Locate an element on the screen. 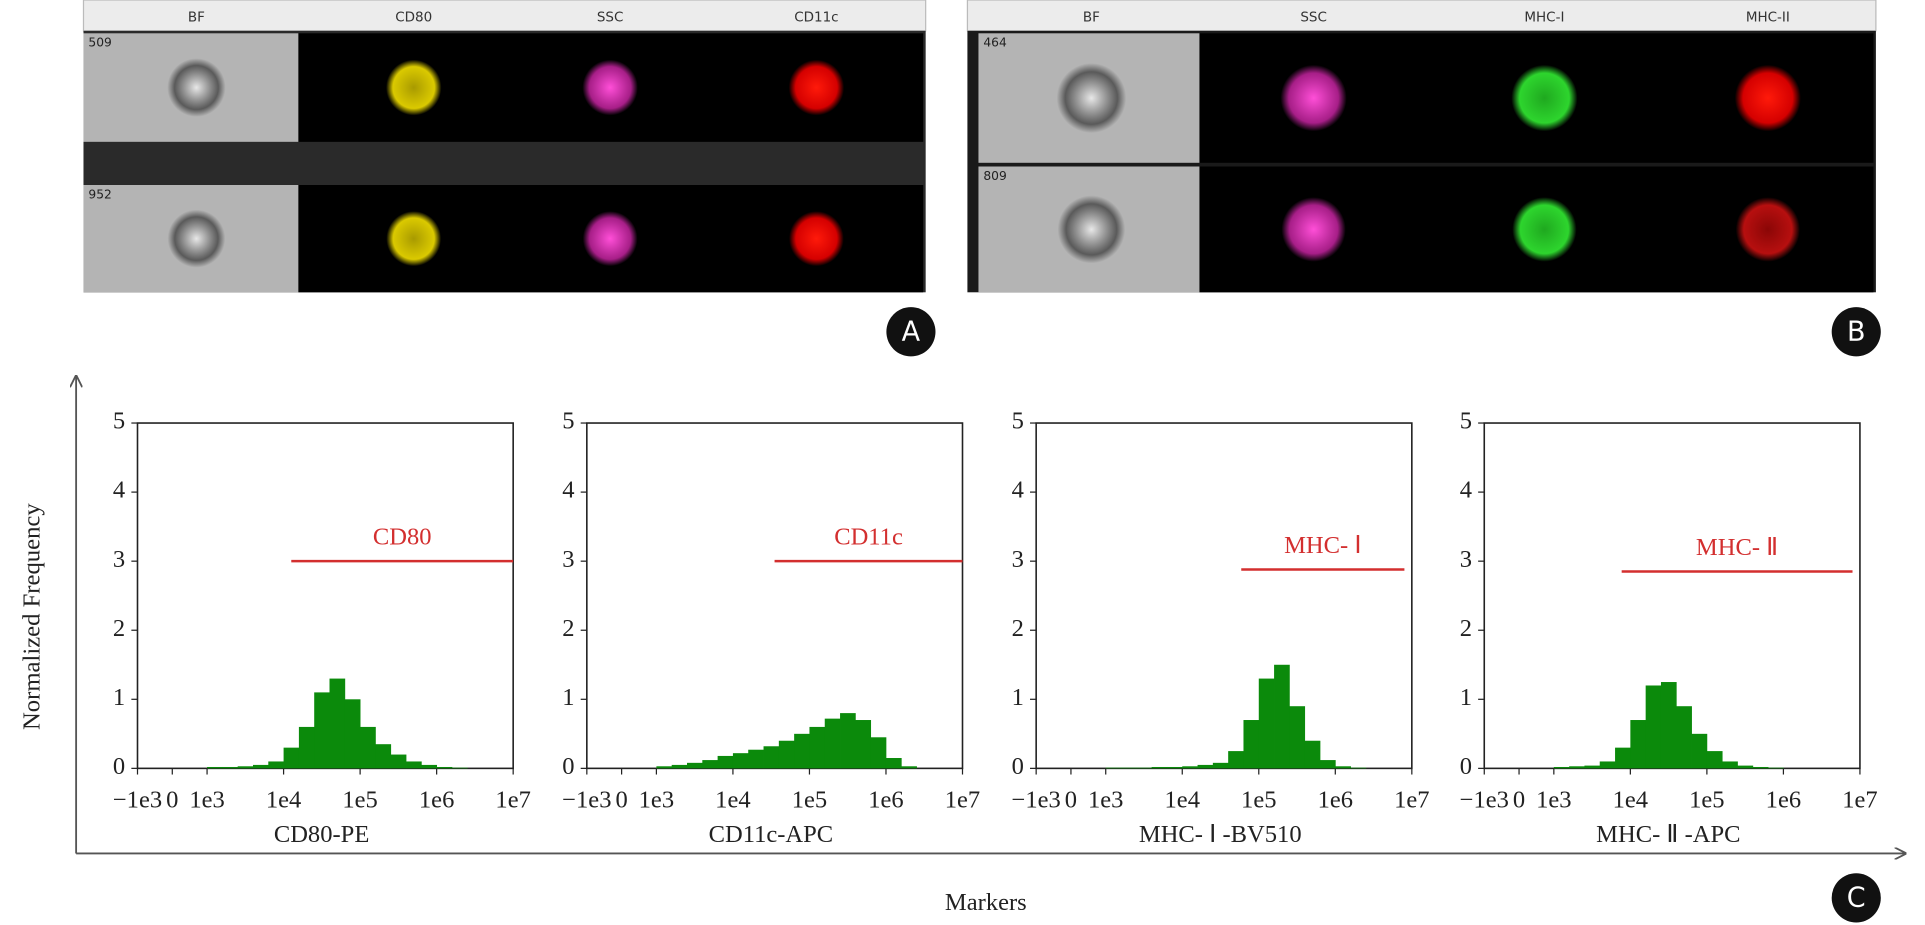 The image size is (1925, 925). column-header: MHC-II is located at coordinates (1768, 17).